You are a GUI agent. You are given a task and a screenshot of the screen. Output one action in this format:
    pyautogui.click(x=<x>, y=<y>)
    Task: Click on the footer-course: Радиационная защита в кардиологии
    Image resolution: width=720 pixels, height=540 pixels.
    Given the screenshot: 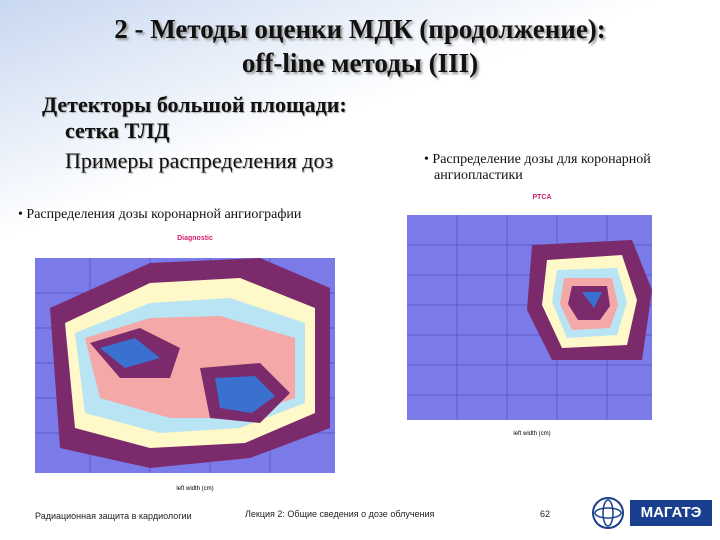 What is the action you would take?
    pyautogui.click(x=113, y=516)
    